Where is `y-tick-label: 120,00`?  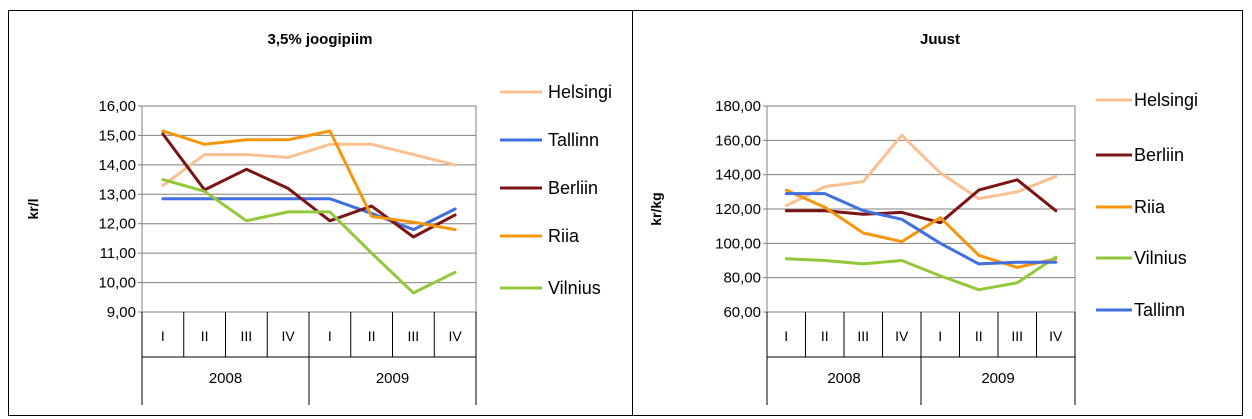 y-tick-label: 120,00 is located at coordinates (738, 209).